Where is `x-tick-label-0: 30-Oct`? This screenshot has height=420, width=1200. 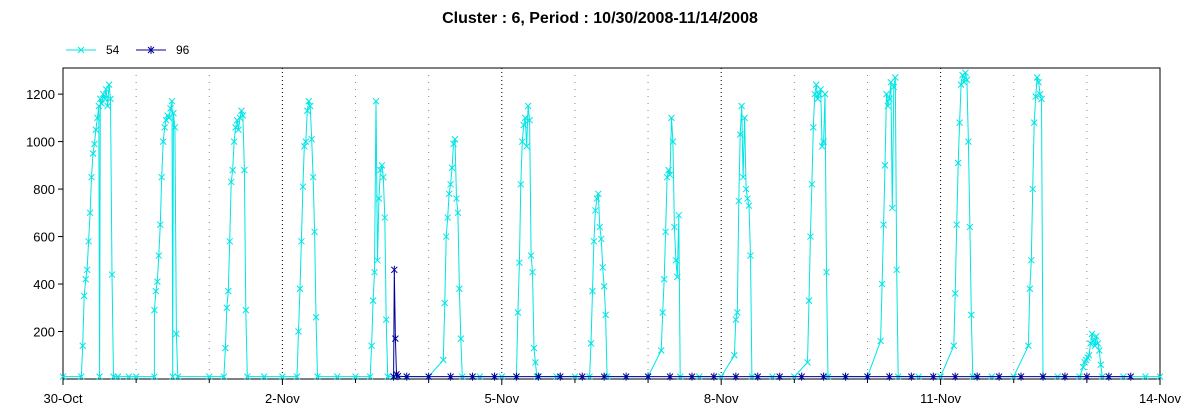
x-tick-label-0: 30-Oct is located at coordinates (62, 398).